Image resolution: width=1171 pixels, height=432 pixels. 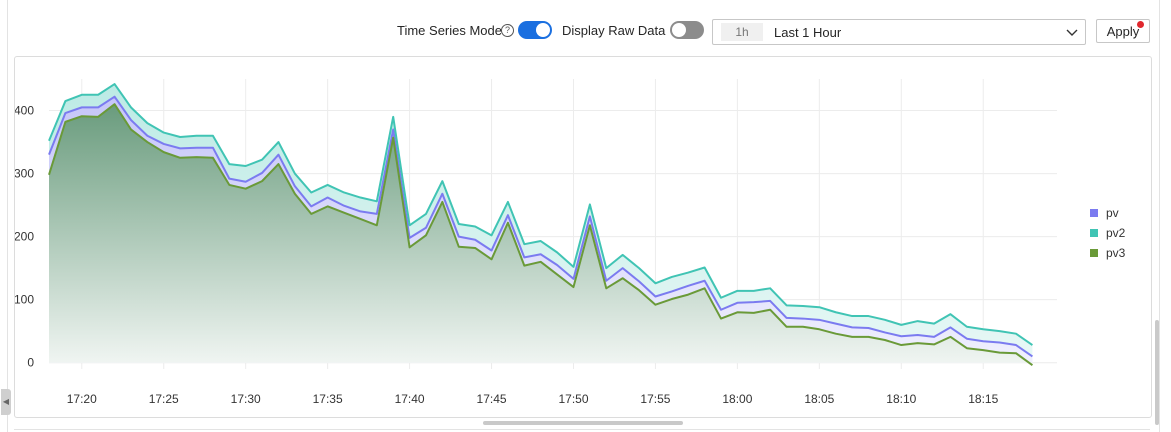 What do you see at coordinates (1112, 213) in the screenshot?
I see `legend-label-pv: pv` at bounding box center [1112, 213].